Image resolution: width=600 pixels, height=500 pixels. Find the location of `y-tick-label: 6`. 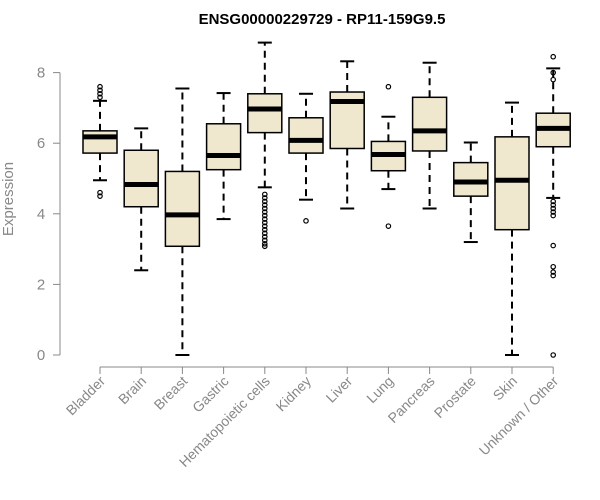

y-tick-label: 6 is located at coordinates (41, 143).